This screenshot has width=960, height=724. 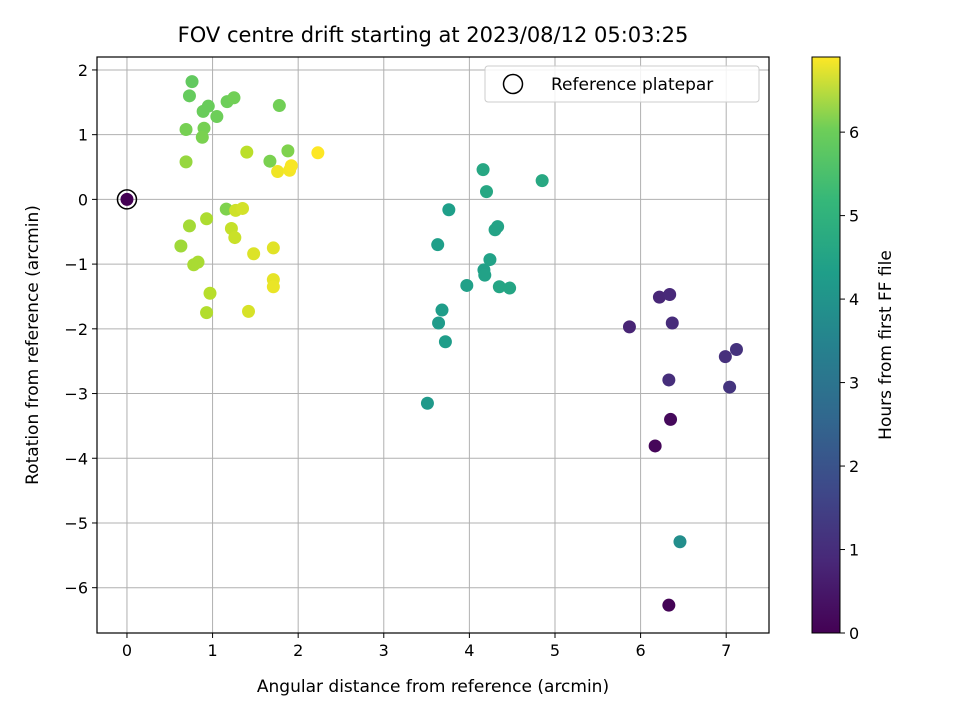 I want to click on x-axis-ticks: 0 1 2 3 4 5 6 7, so click(x=426, y=646).